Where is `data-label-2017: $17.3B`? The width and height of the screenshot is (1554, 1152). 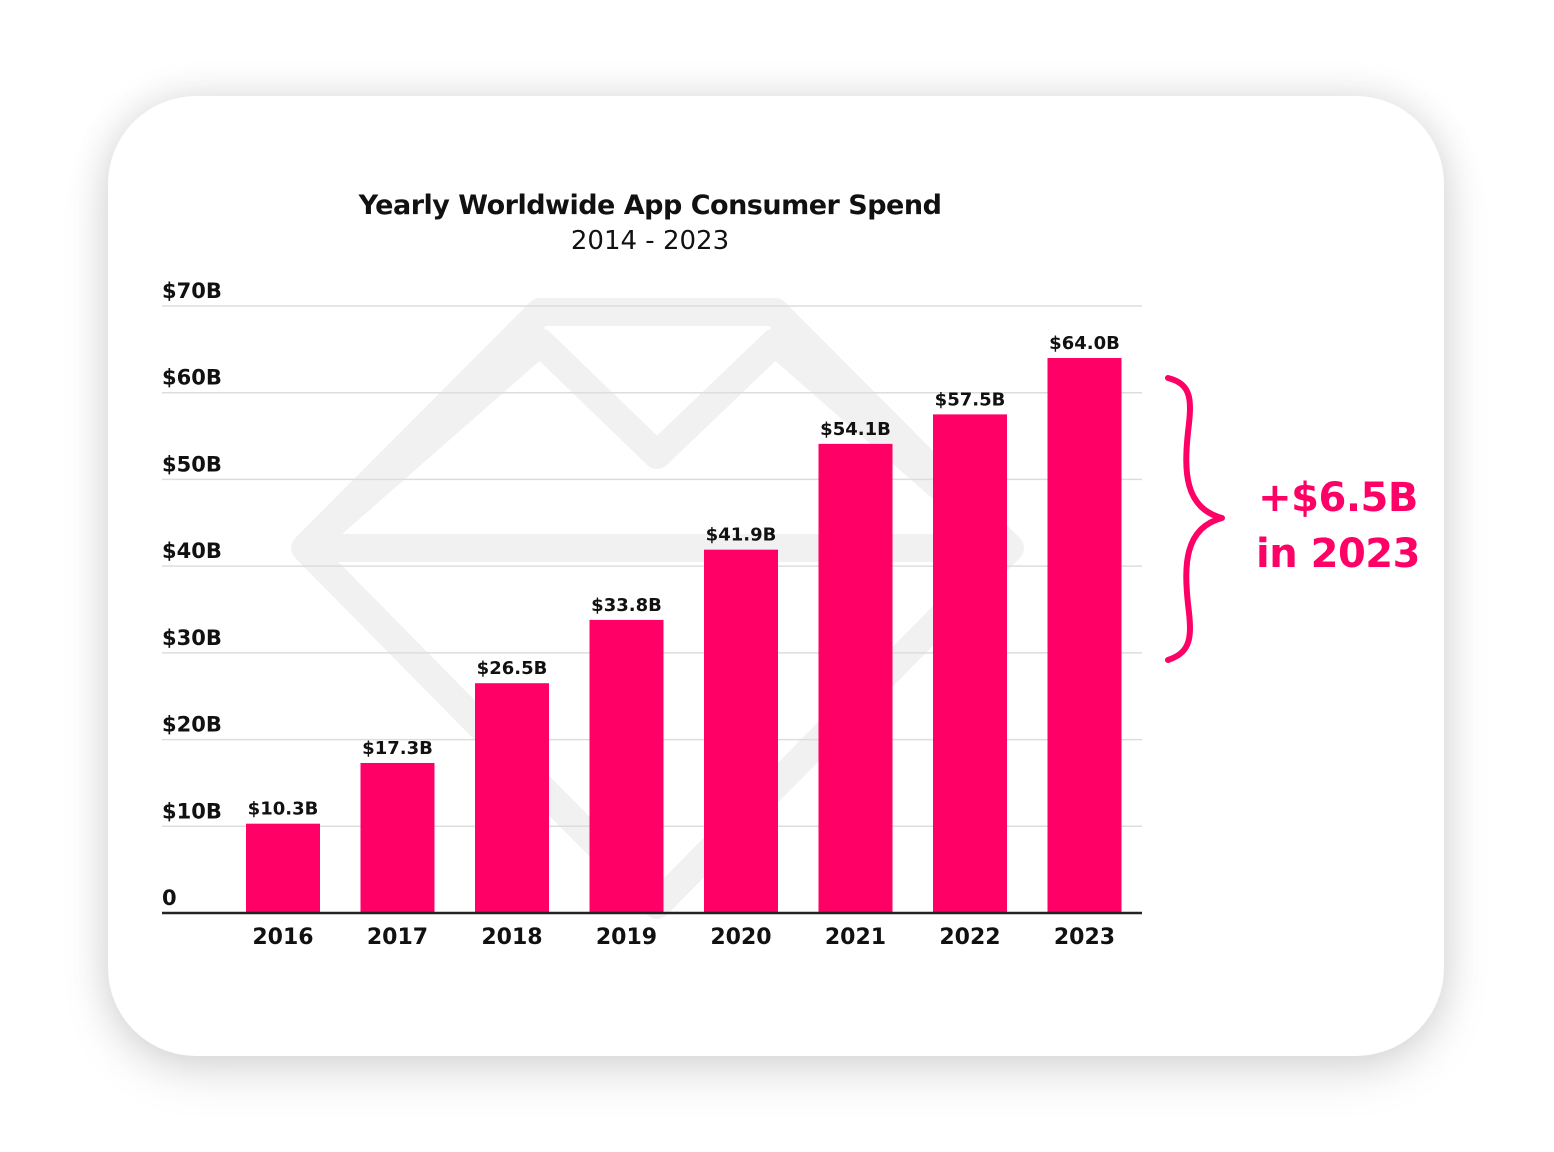
data-label-2017: $17.3B is located at coordinates (397, 748).